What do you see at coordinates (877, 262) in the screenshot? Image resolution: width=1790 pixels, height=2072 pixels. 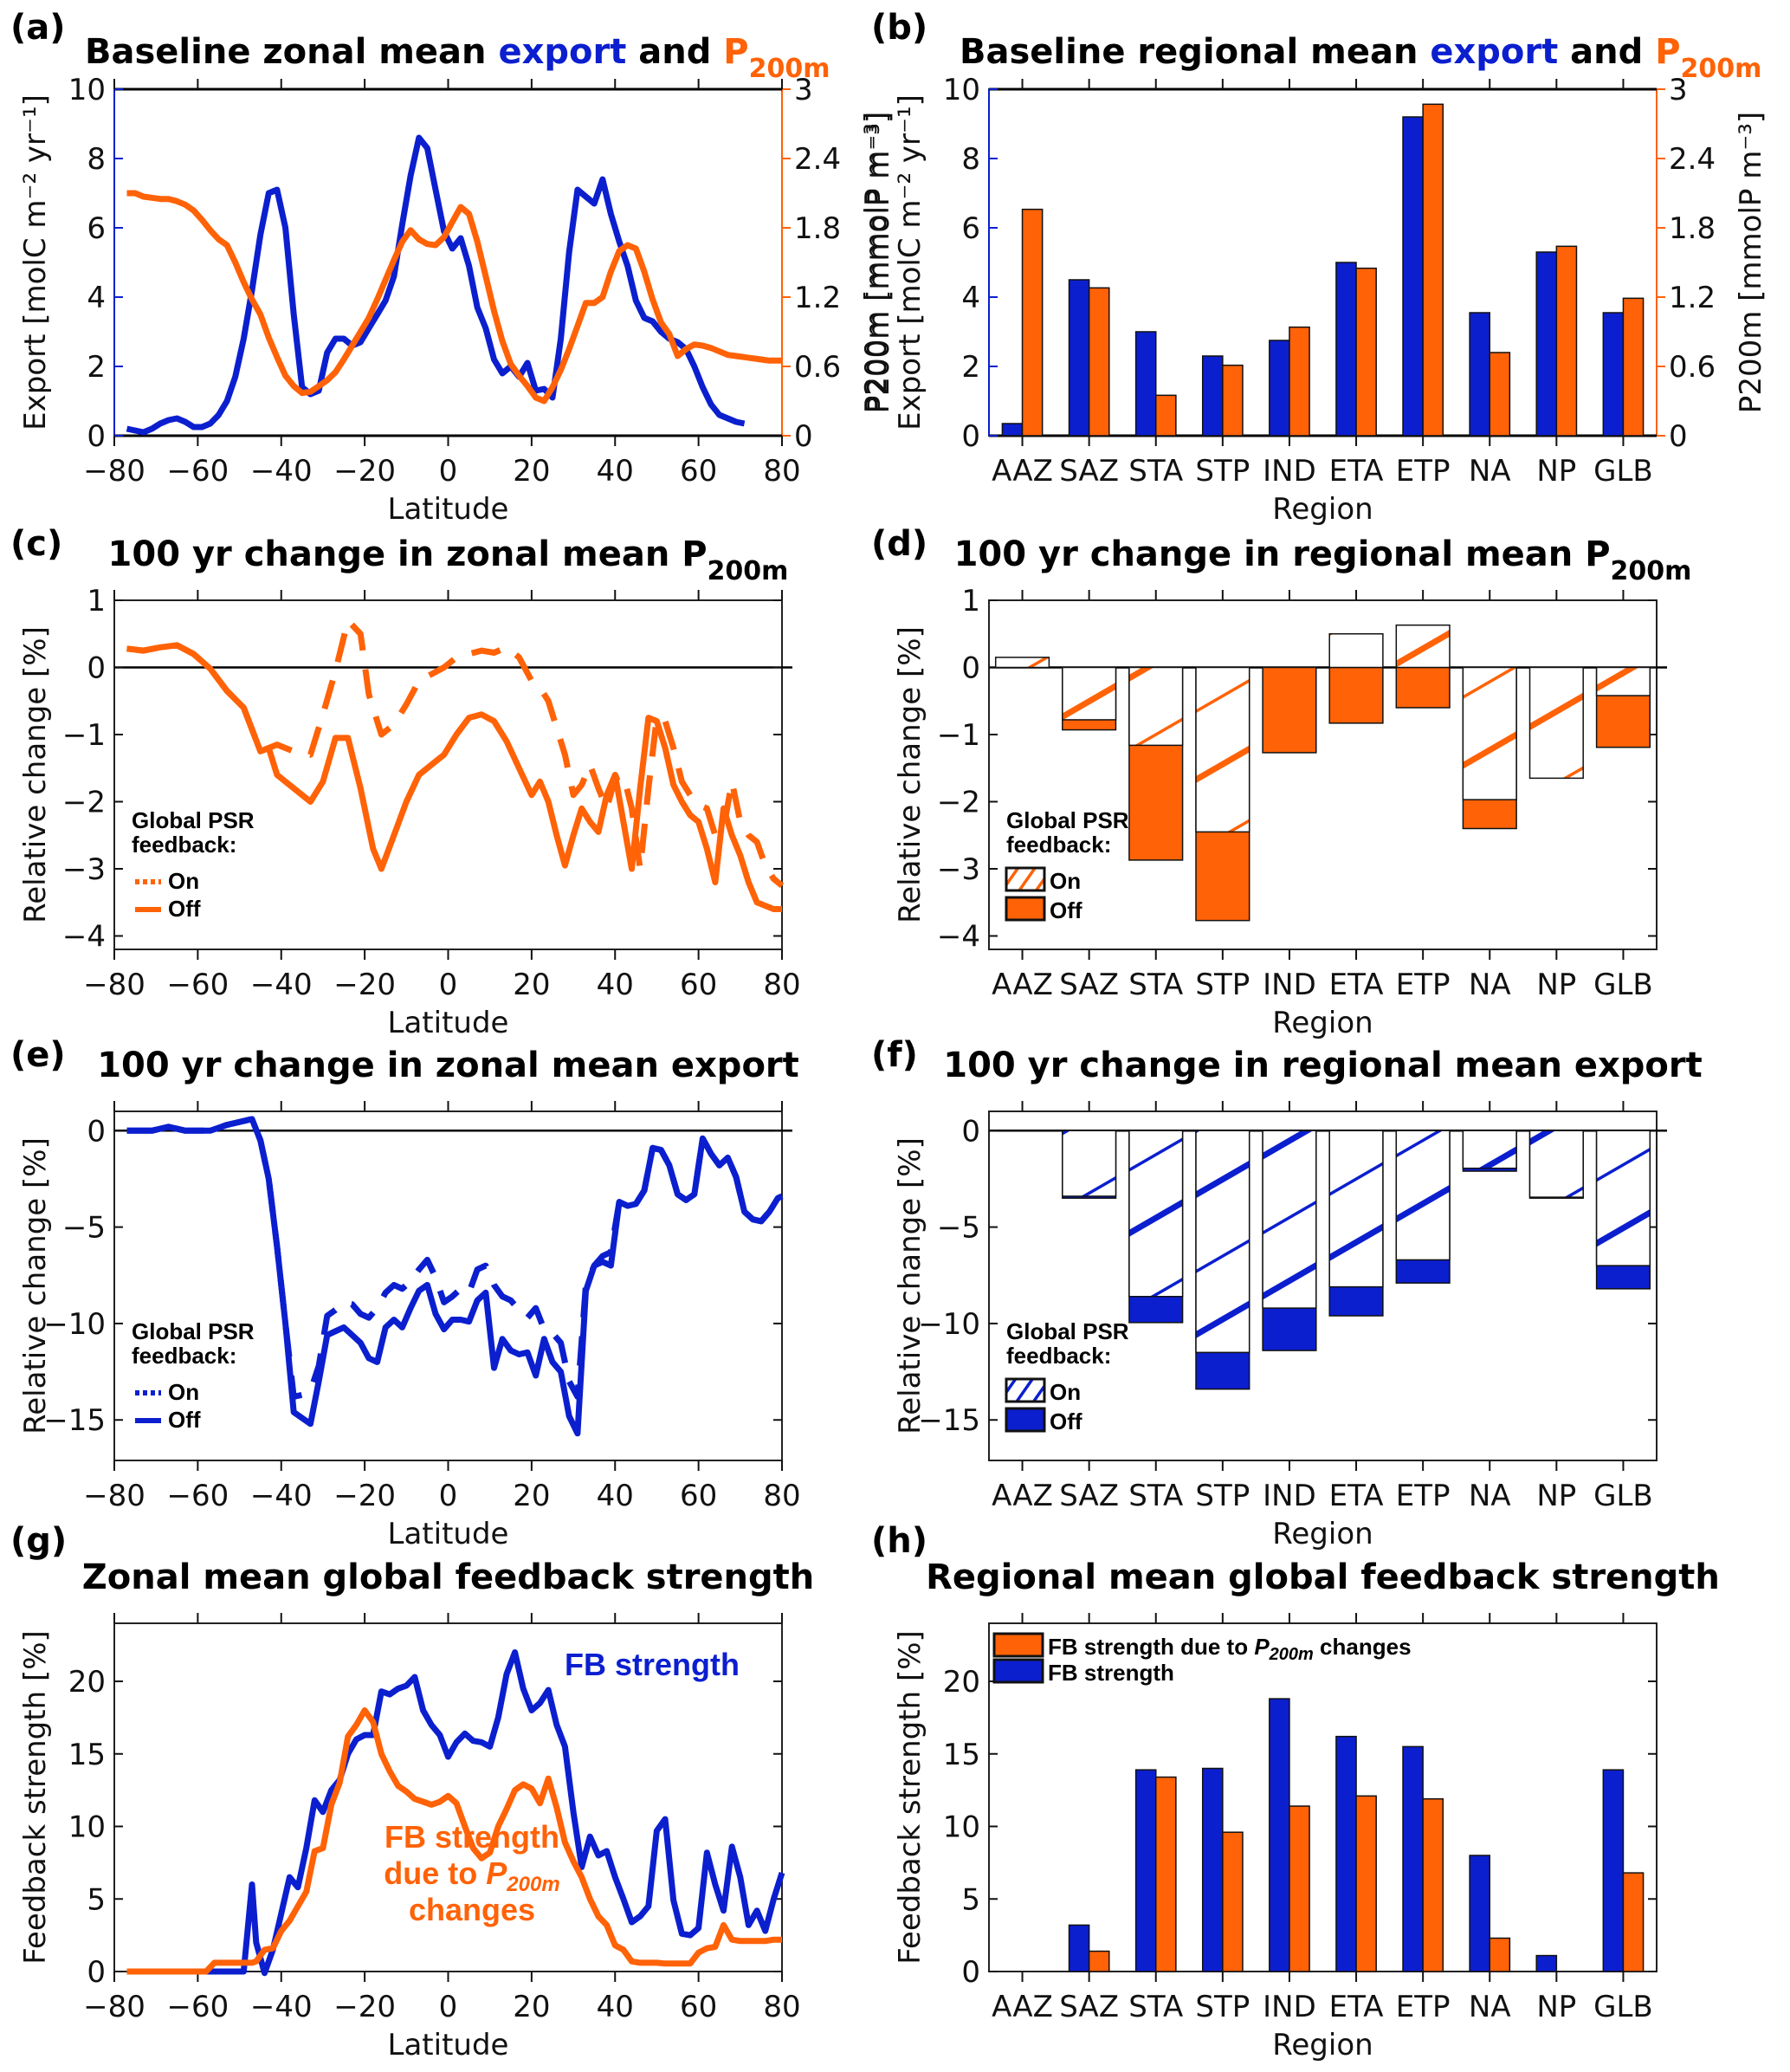 I see `right-axis-label: P200m [mmolP m⁻³]` at bounding box center [877, 262].